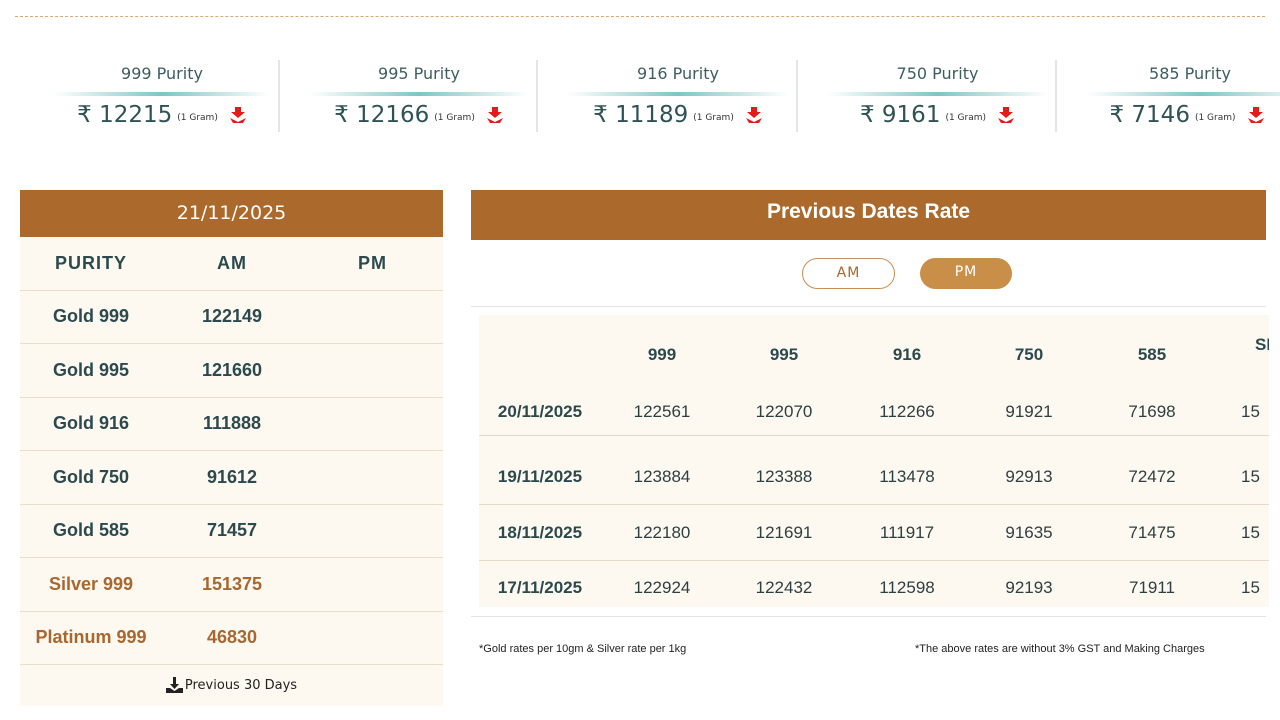 The image size is (1280, 720). Describe the element at coordinates (784, 411) in the screenshot. I see `rate-value: 122070` at that location.